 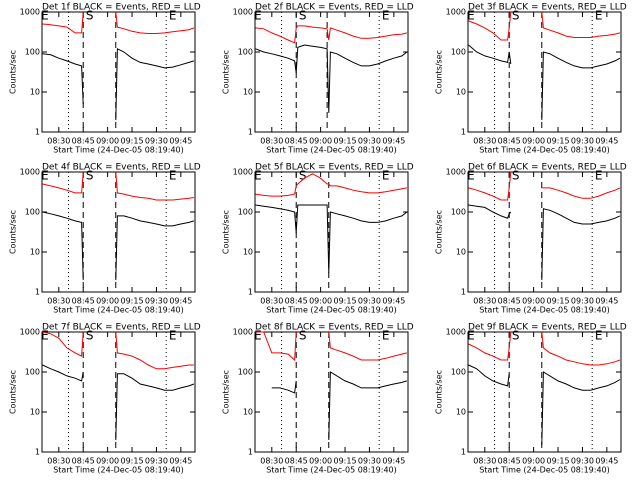 What do you see at coordinates (121, 168) in the screenshot?
I see `panel-title: Det 4f BLACK = Events, RED = LLD` at bounding box center [121, 168].